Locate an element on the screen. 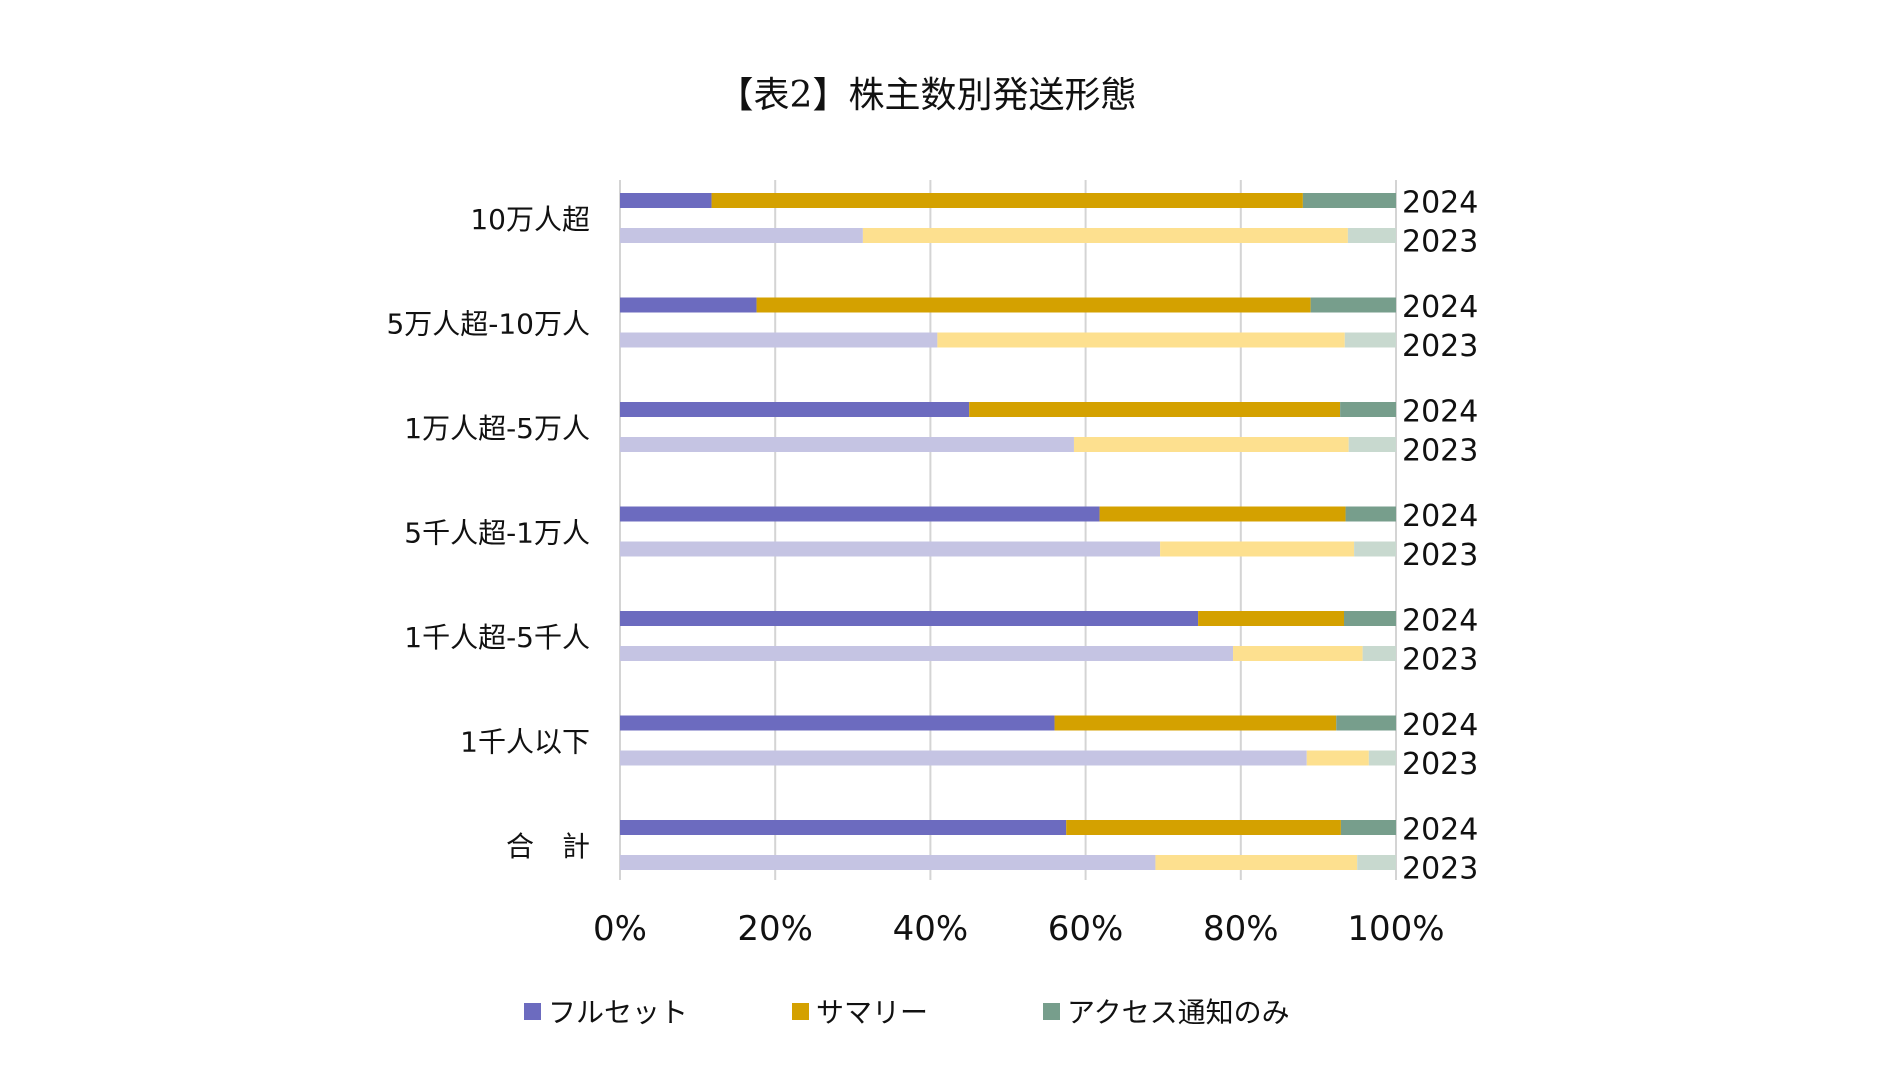  category-label: 1千人以下 is located at coordinates (525, 742).